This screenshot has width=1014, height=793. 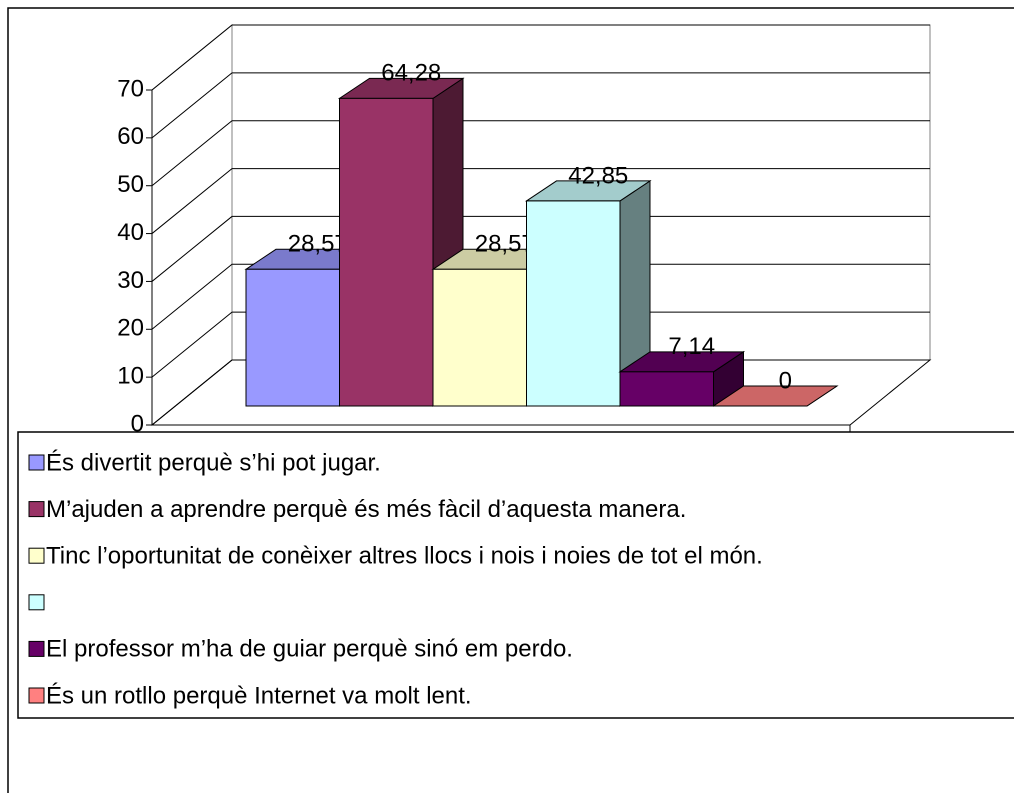 I want to click on data-label: 0, so click(x=785, y=380).